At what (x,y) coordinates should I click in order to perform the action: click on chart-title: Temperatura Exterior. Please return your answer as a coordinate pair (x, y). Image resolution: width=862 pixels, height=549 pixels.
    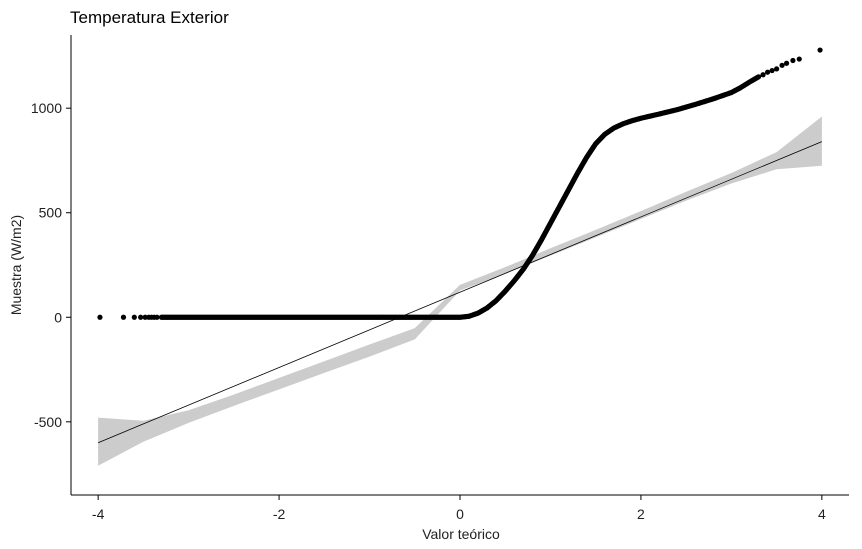
    Looking at the image, I should click on (149, 17).